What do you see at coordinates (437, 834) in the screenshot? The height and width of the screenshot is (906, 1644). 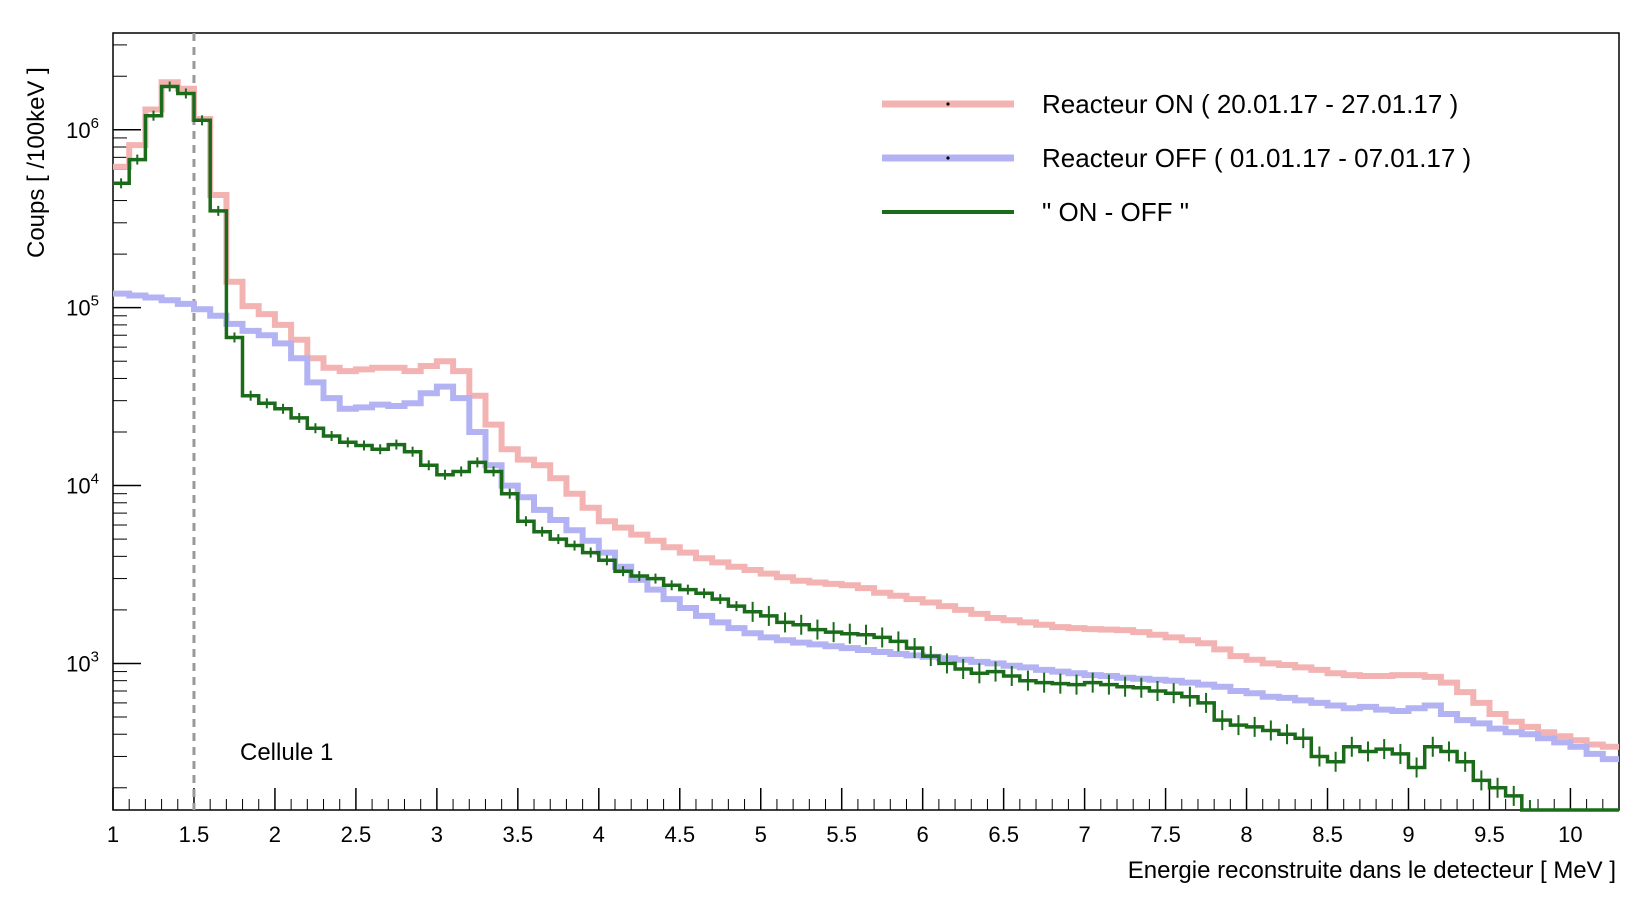 I see `x-tick-label: 3` at bounding box center [437, 834].